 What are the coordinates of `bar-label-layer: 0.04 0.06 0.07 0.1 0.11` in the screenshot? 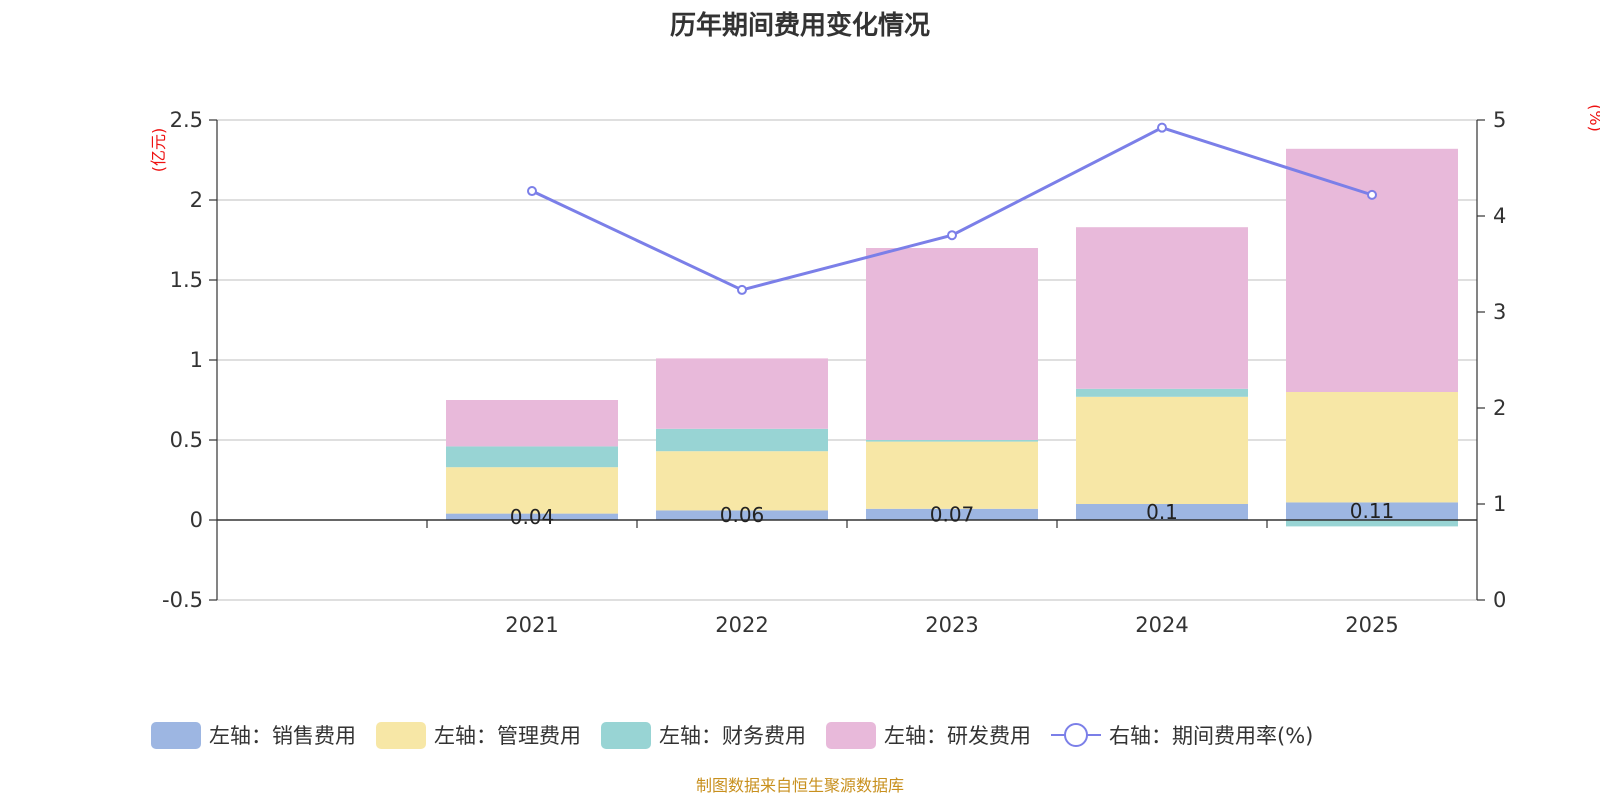 It's located at (952, 514).